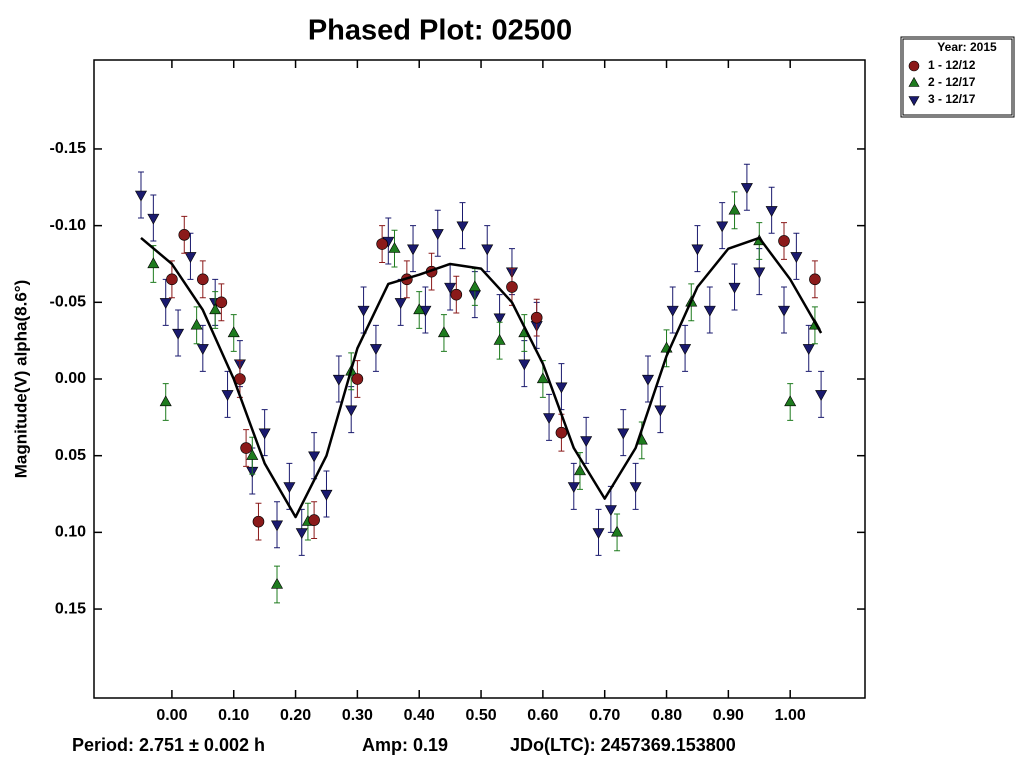  What do you see at coordinates (168, 745) in the screenshot?
I see `period-annotation: Period: 2.751 ± 0.002 h` at bounding box center [168, 745].